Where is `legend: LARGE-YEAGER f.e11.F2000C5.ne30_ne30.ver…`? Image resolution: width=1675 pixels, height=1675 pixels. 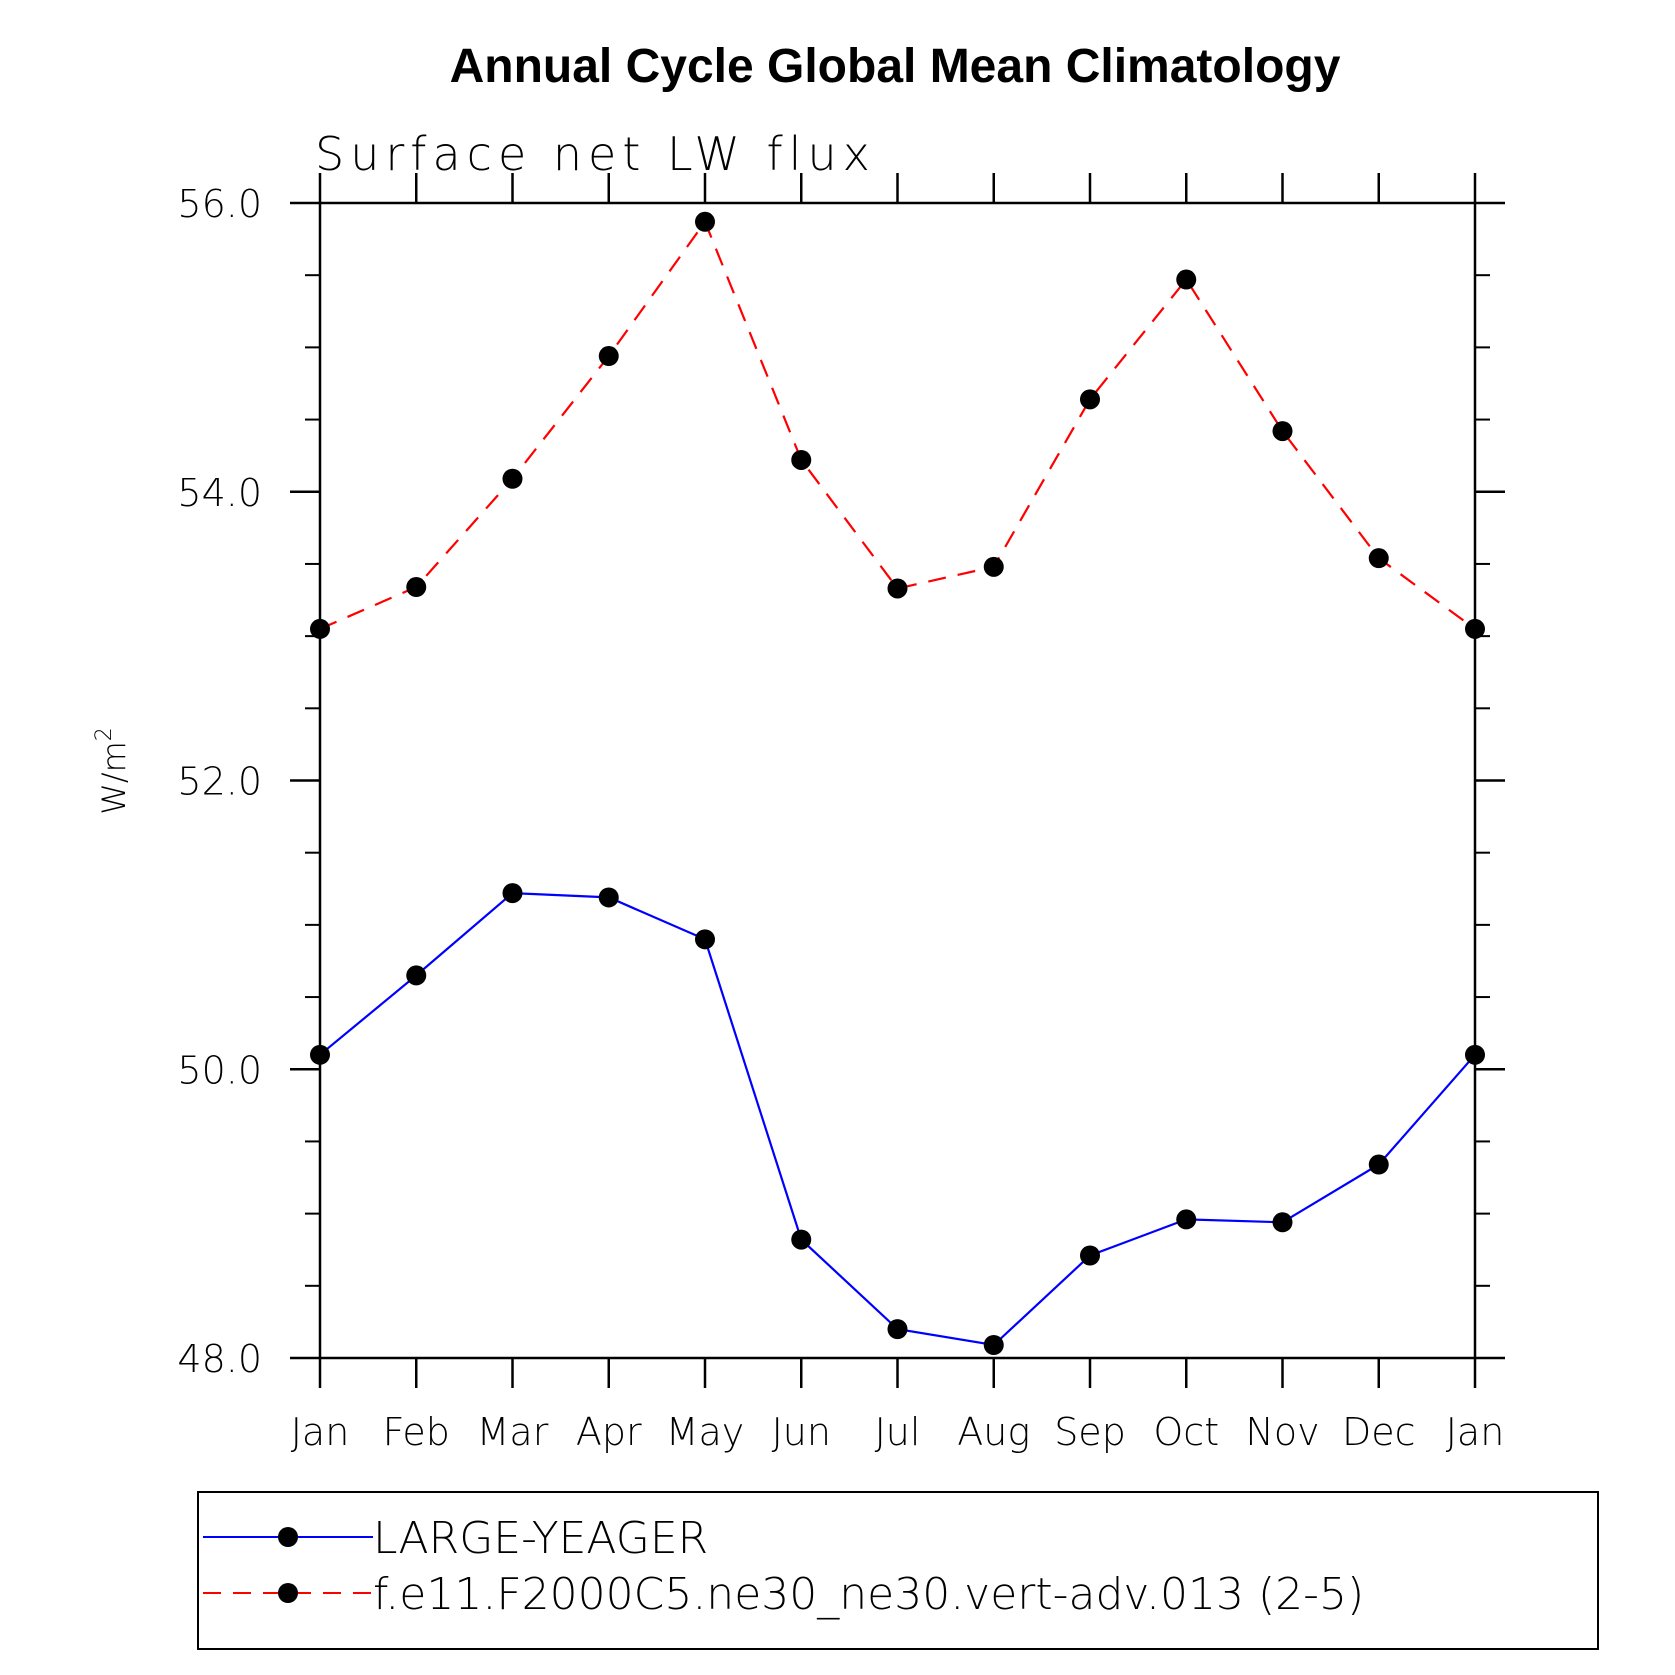
legend: LARGE-YEAGER f.e11.F2000C5.ne30_ne30.ver… is located at coordinates (898, 1570).